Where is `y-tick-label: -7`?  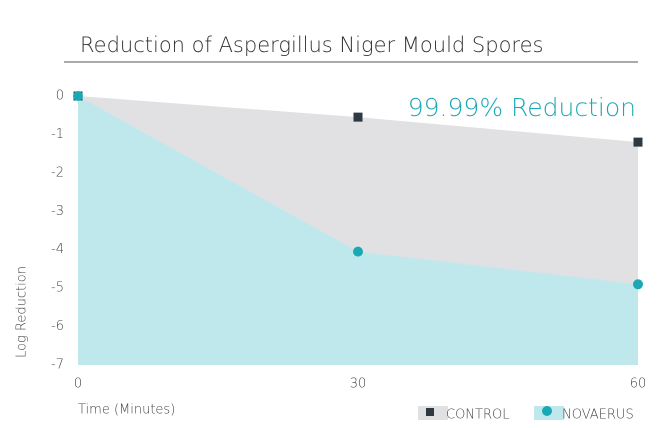
y-tick-label: -7 is located at coordinates (57, 365).